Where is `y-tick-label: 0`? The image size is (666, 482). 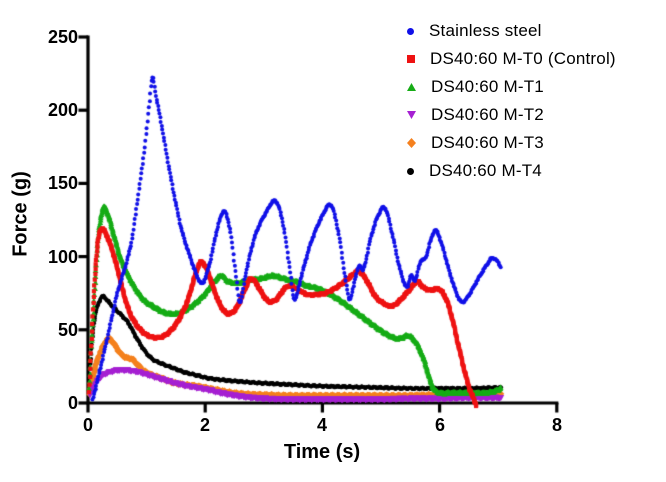 y-tick-label: 0 is located at coordinates (72, 403).